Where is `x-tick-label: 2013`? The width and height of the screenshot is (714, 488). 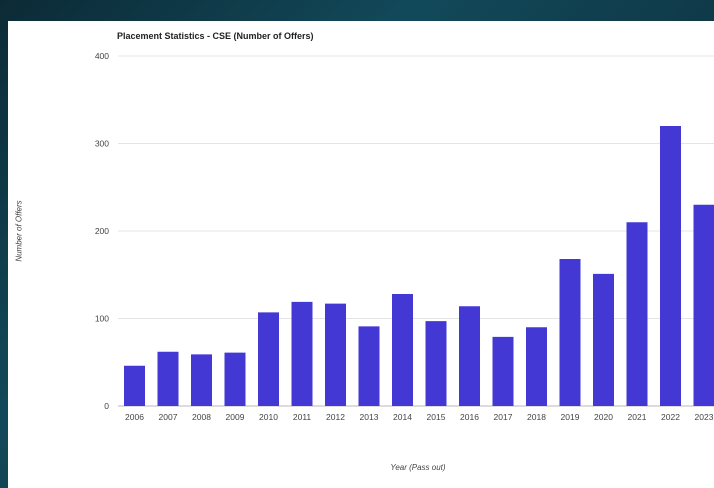
x-tick-label: 2013 is located at coordinates (369, 417).